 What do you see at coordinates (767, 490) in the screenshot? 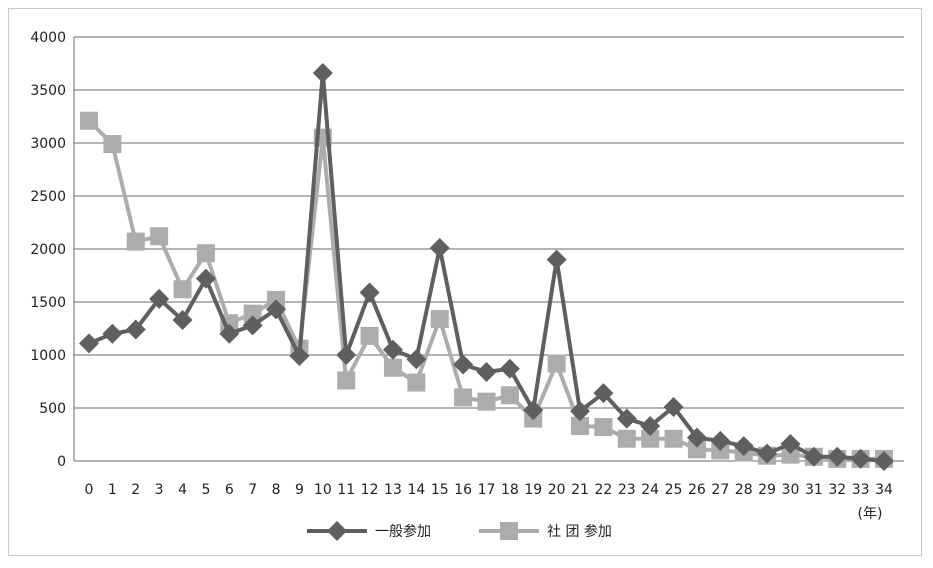
I see `x-tick-label: 29` at bounding box center [767, 490].